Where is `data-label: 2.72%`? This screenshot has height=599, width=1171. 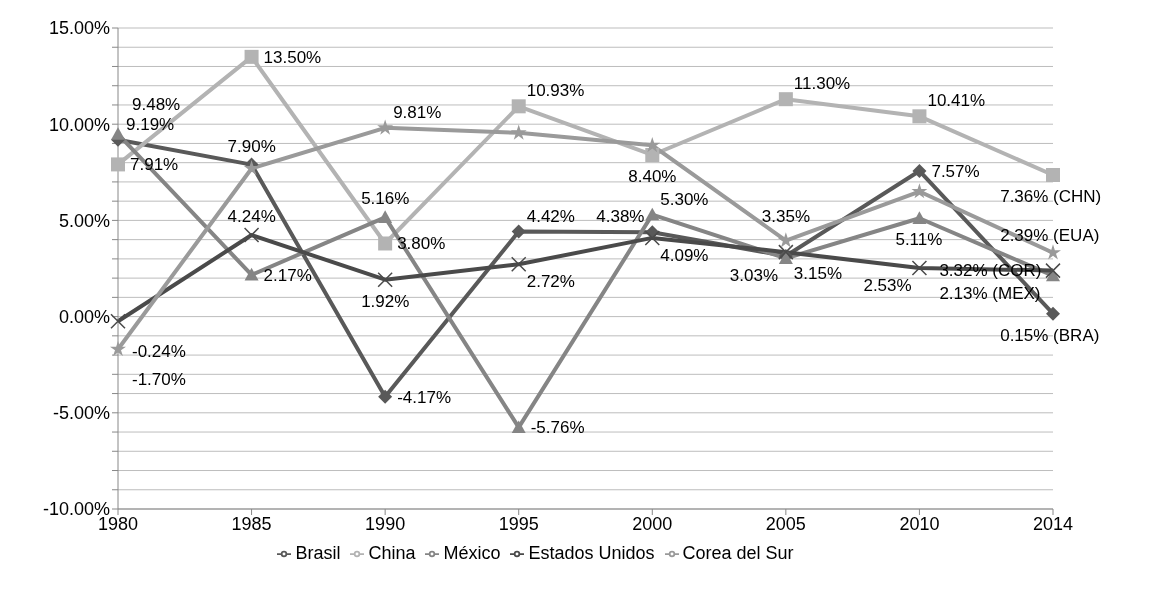 data-label: 2.72% is located at coordinates (550, 282).